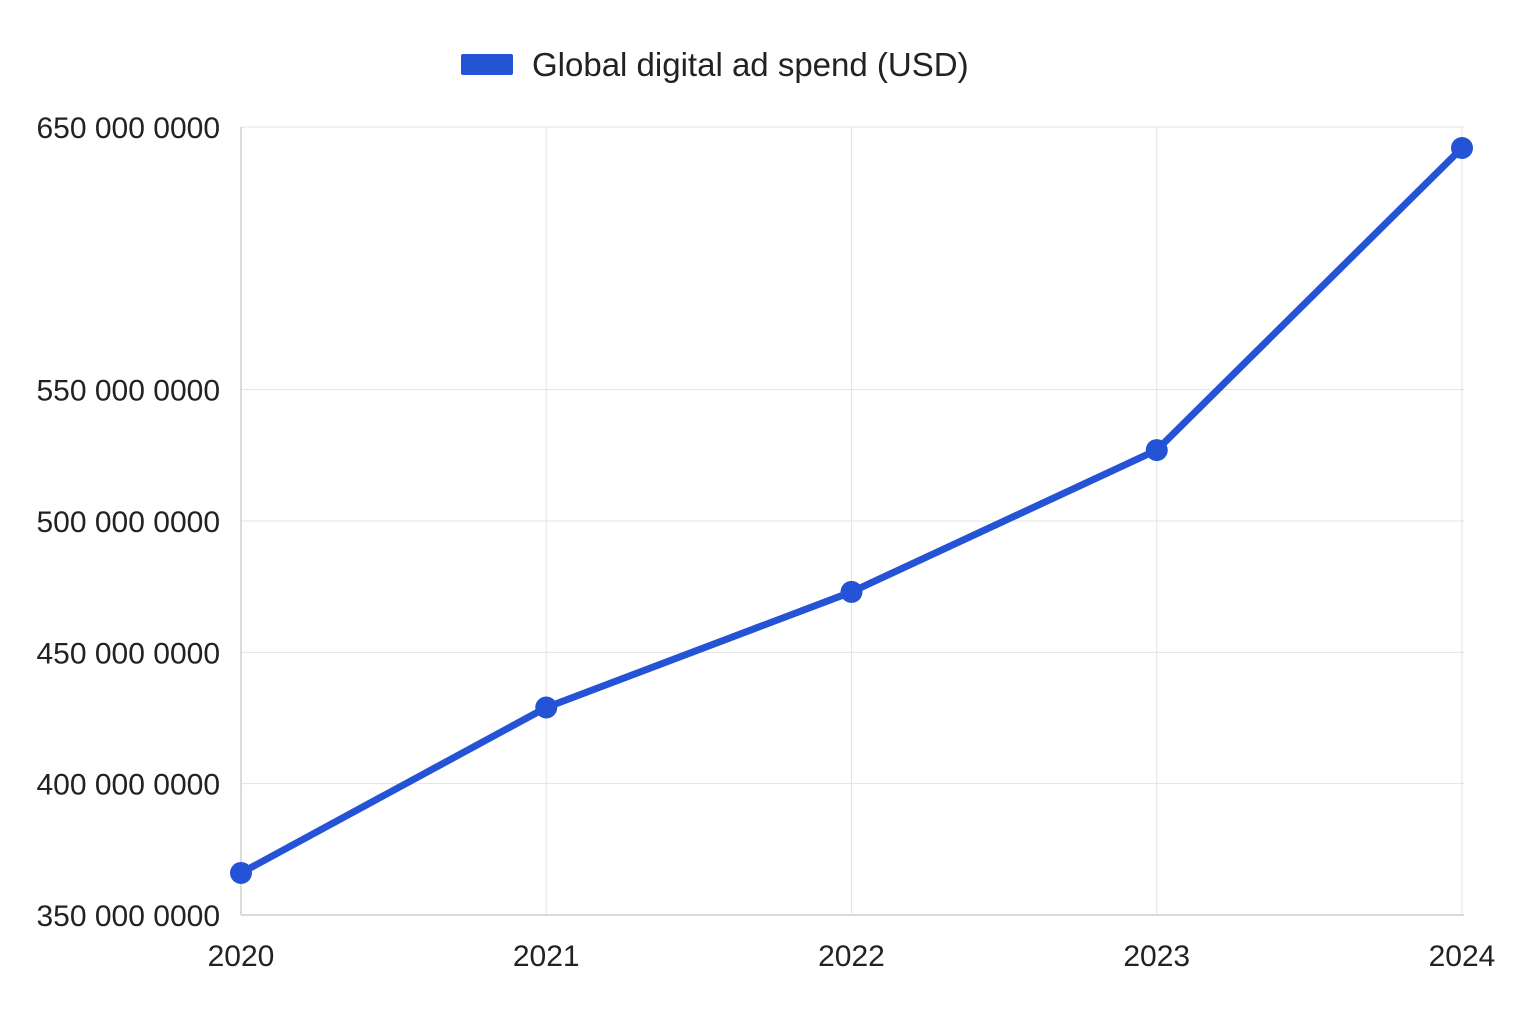  What do you see at coordinates (487, 64) in the screenshot?
I see `legend-swatch` at bounding box center [487, 64].